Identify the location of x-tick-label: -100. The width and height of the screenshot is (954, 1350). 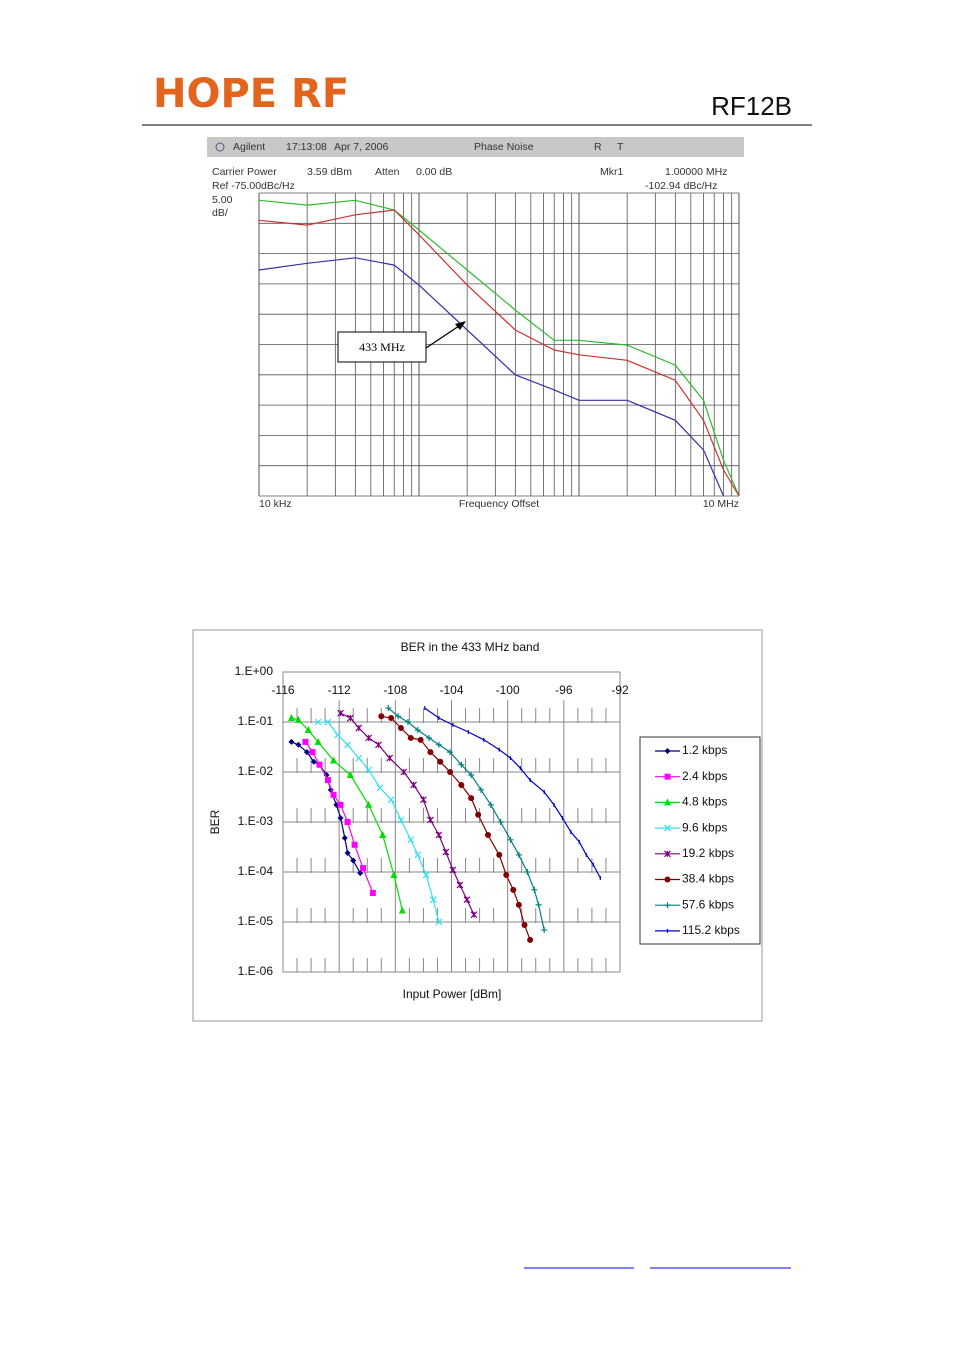
(508, 690).